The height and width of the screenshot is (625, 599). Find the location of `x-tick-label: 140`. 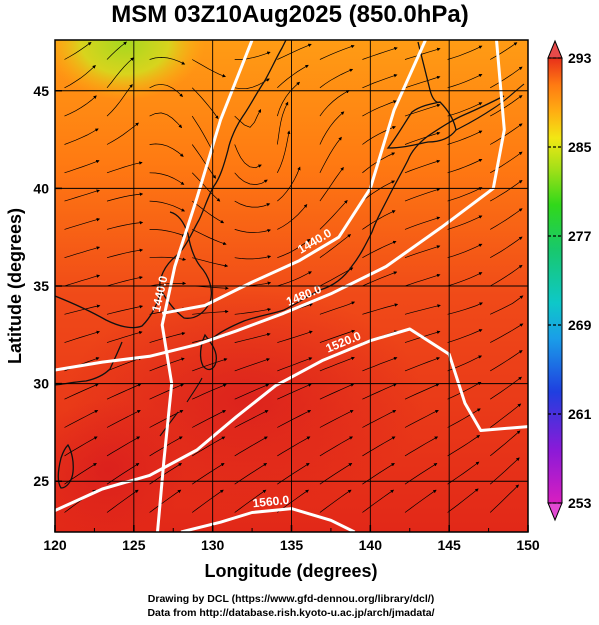

x-tick-label: 140 is located at coordinates (371, 545).